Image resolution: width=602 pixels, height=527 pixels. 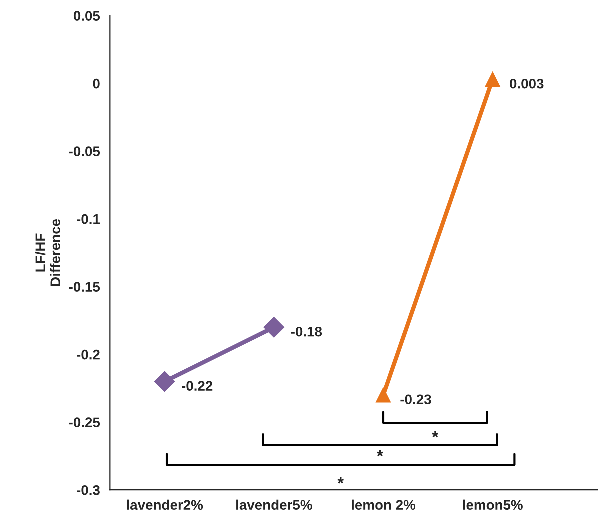 I want to click on y-tick-label: 0.05, so click(x=87, y=16).